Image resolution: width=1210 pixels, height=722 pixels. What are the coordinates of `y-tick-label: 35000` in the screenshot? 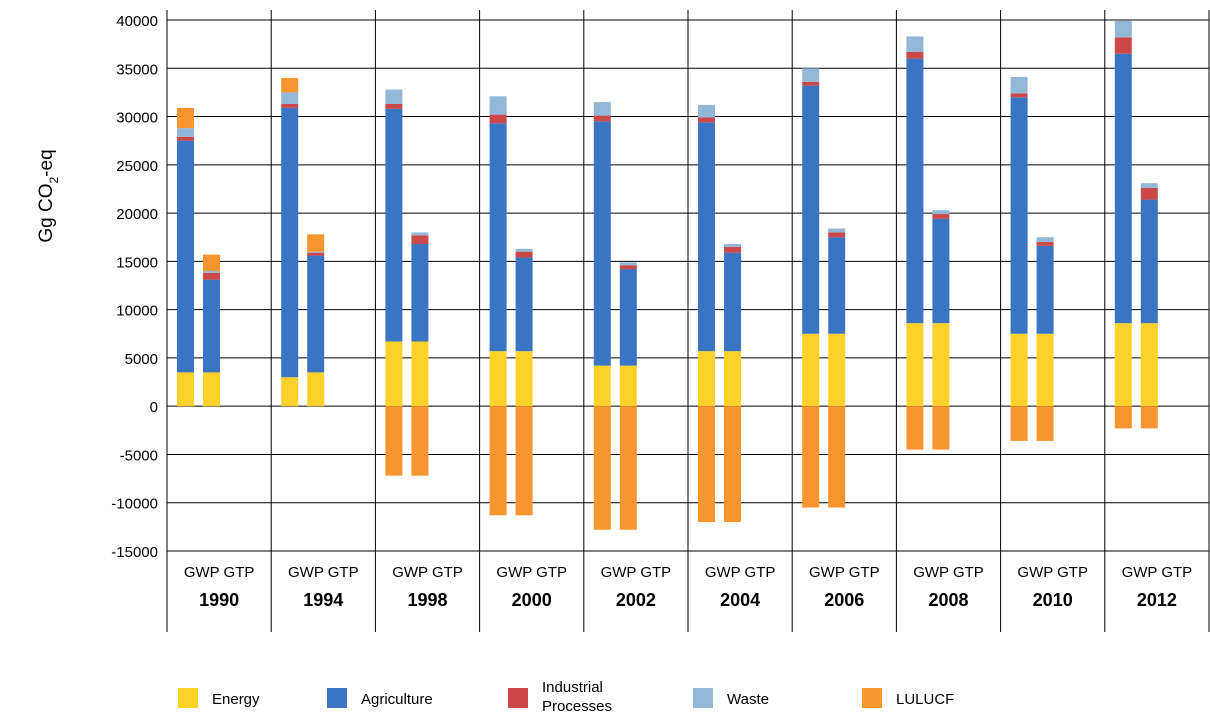 It's located at (137, 69).